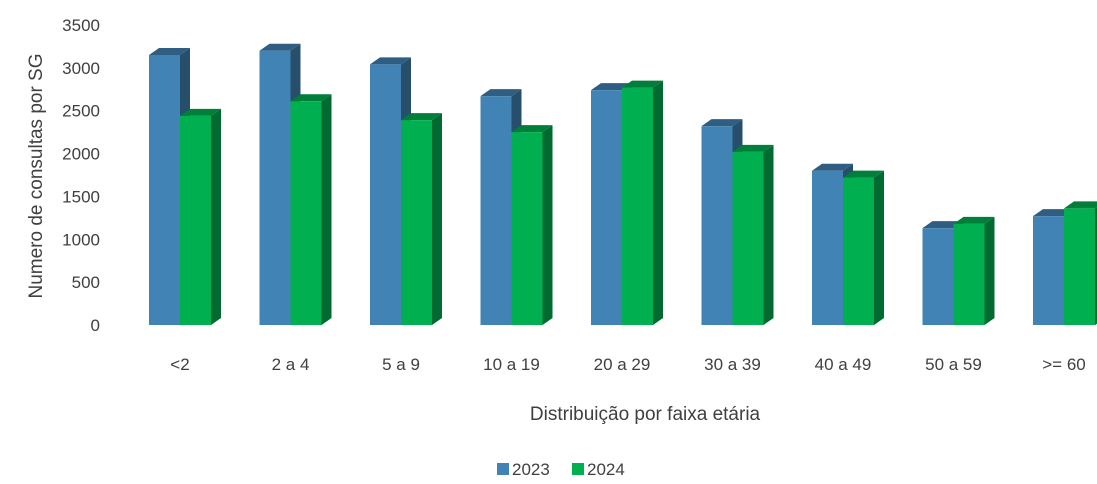 This screenshot has height=484, width=1097. I want to click on y-axis-ticks: 0 500 1000 1500 2000 2500 3000 3500, so click(81, 175).